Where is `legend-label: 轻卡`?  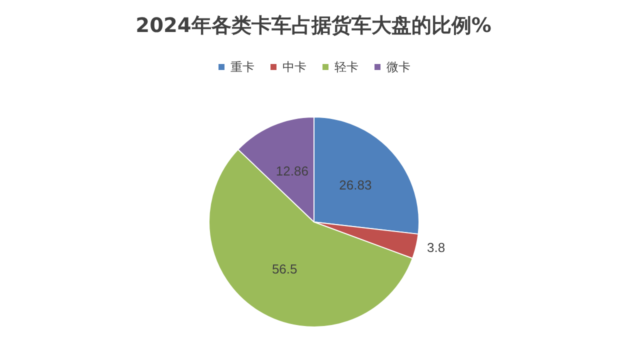
legend-label: 轻卡 is located at coordinates (346, 67).